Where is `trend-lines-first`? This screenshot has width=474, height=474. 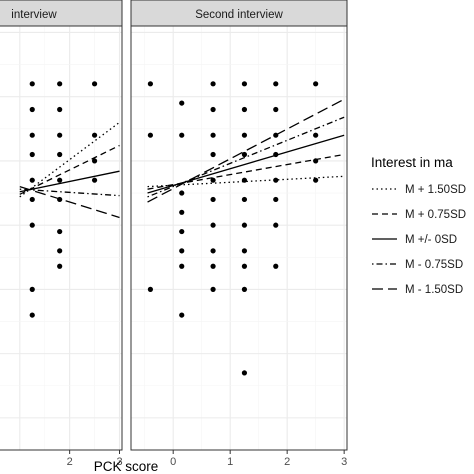 trend-lines-first is located at coordinates (69, 170).